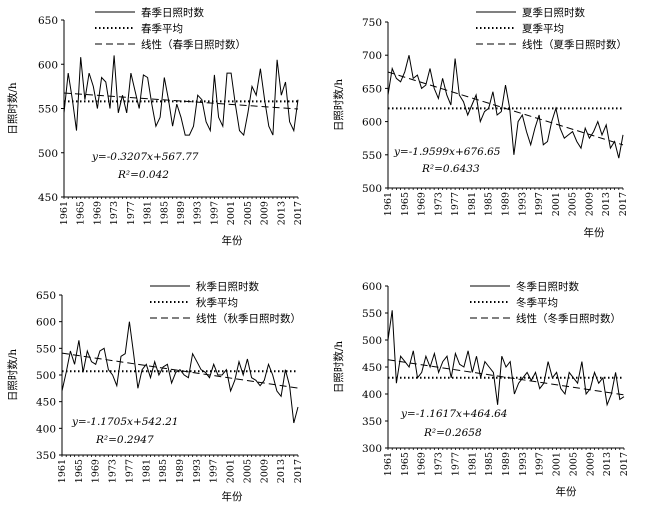 This screenshot has width=652, height=529. Describe the element at coordinates (148, 213) in the screenshot. I see `x-tick-label: 1981` at that location.